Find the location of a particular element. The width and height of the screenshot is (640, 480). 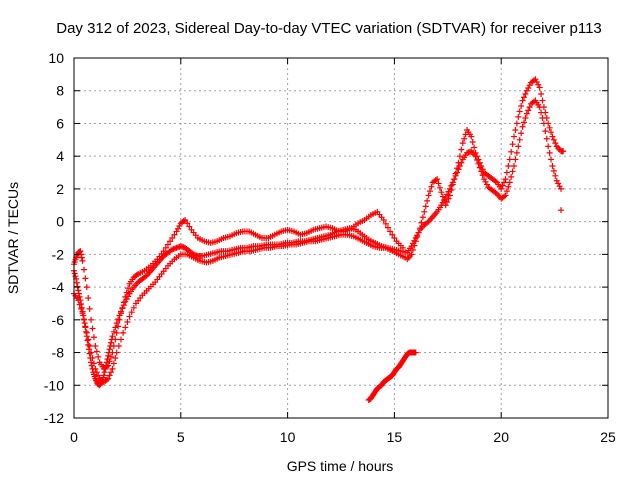

y-tick-label: -2 is located at coordinates (58, 254).